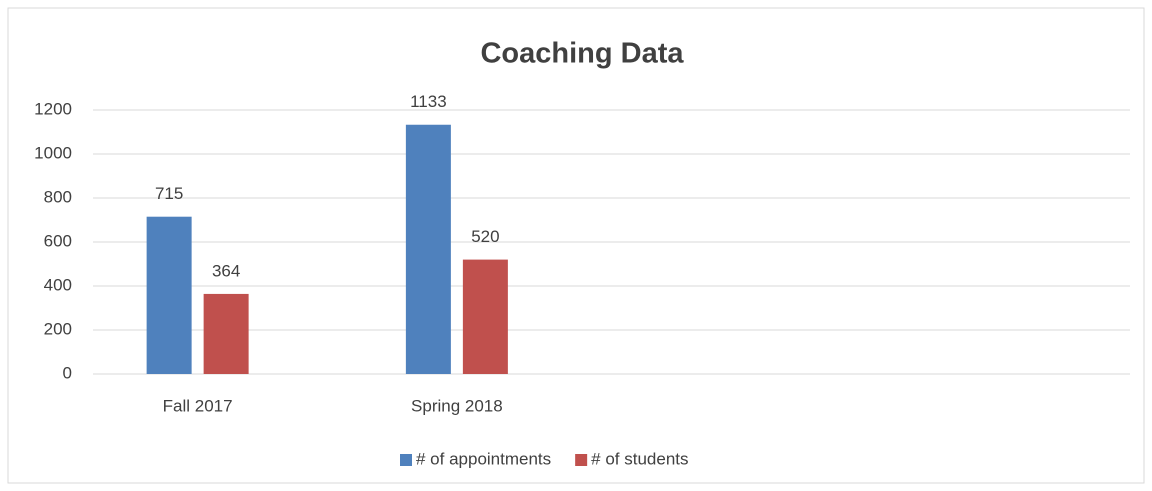 This screenshot has height=491, width=1152. Describe the element at coordinates (582, 54) in the screenshot. I see `chart-title: Coaching Data` at that location.